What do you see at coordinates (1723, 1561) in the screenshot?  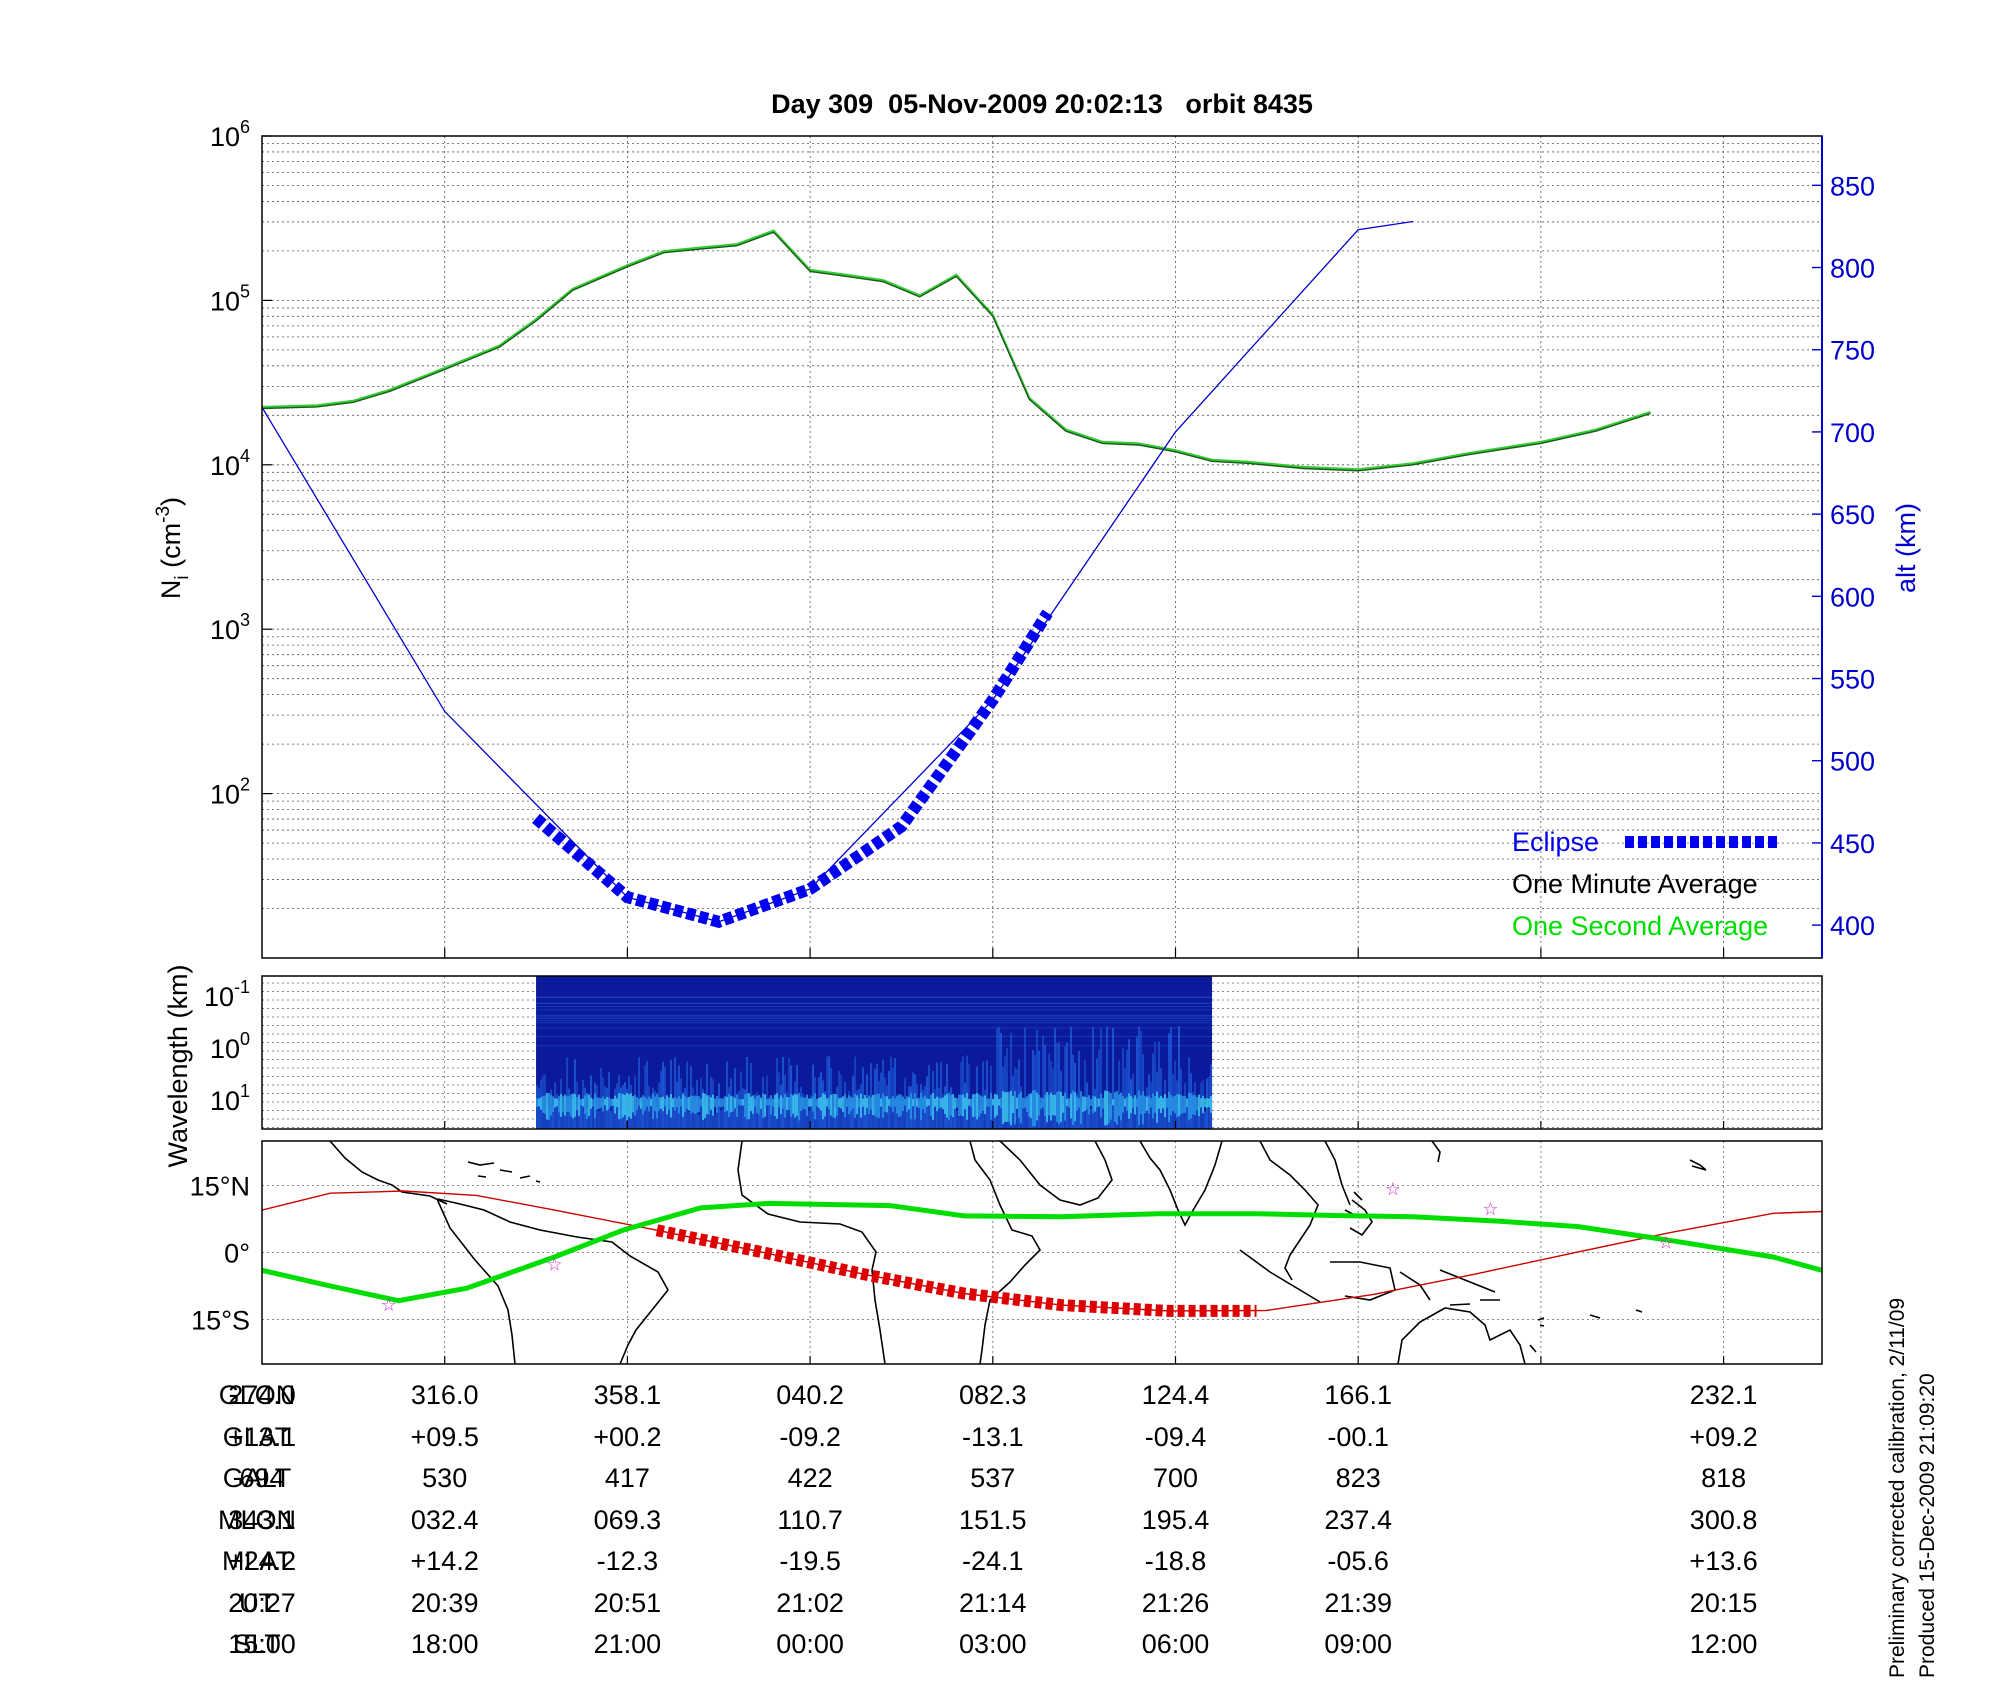 I see `table-cell: +13.6` at bounding box center [1723, 1561].